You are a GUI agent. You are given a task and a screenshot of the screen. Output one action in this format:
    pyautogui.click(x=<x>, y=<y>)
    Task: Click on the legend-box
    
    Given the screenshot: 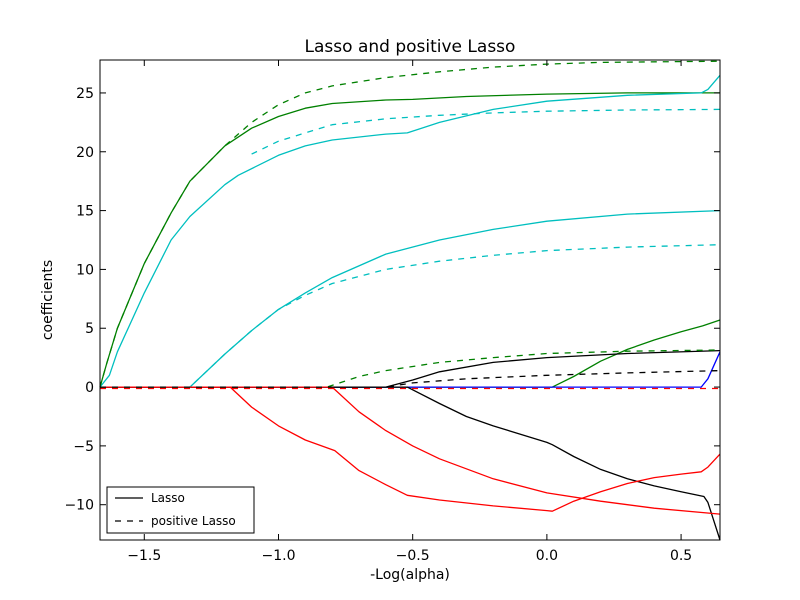 What is the action you would take?
    pyautogui.click(x=180, y=510)
    